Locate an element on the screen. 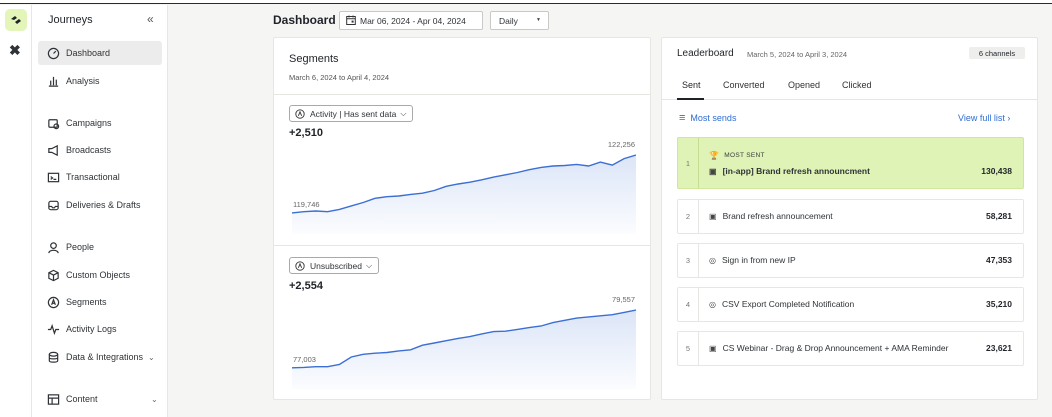 Image resolution: width=1052 pixels, height=417 pixels. sidebar-item-activity-logs: Activity Logs is located at coordinates (100, 329).